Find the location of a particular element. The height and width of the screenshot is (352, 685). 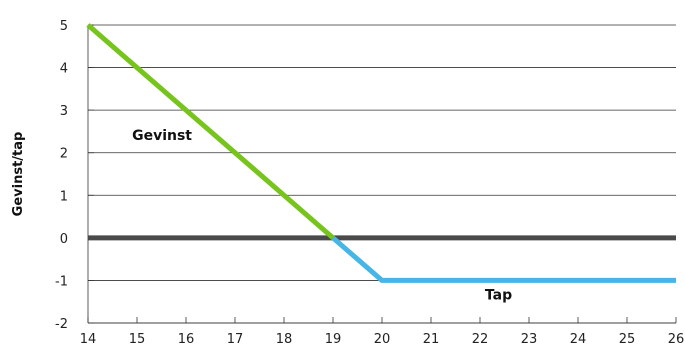

x-tick-label: 22 is located at coordinates (480, 339).